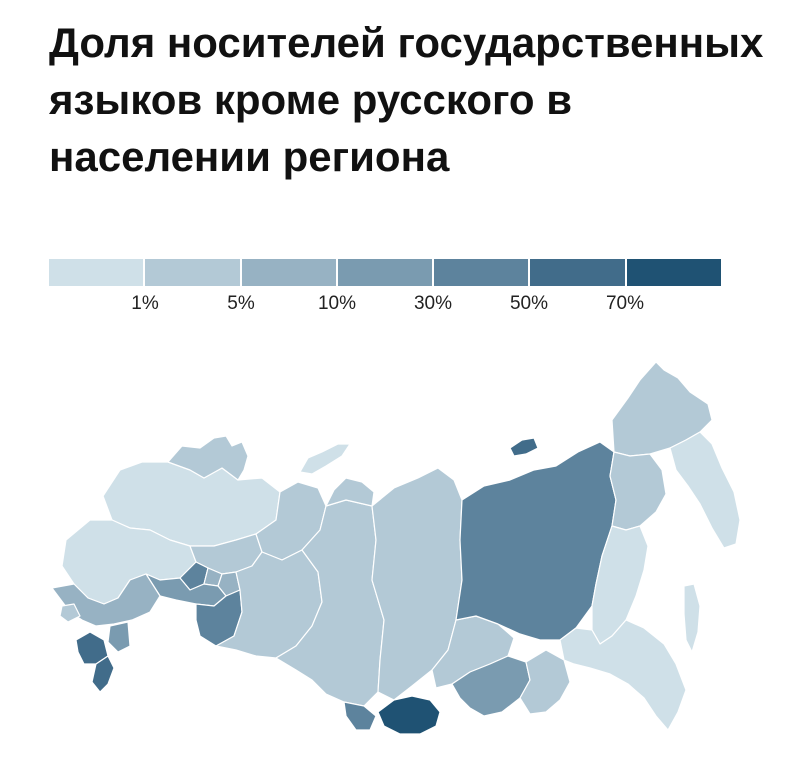 The width and height of the screenshot is (800, 771). What do you see at coordinates (360, 716) in the screenshot?
I see `region-altai-republic` at bounding box center [360, 716].